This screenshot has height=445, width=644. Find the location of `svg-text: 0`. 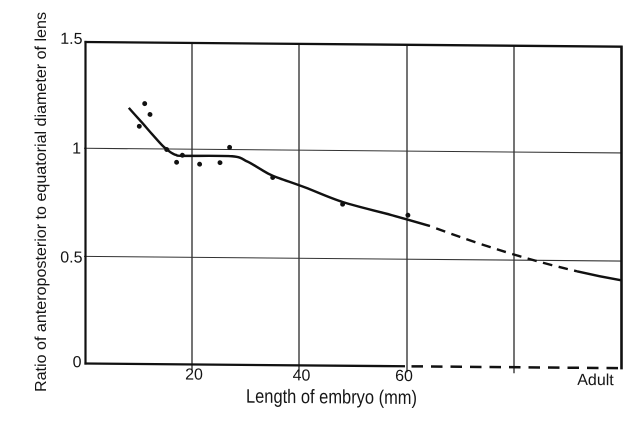

svg-text: 0 is located at coordinates (77, 362).